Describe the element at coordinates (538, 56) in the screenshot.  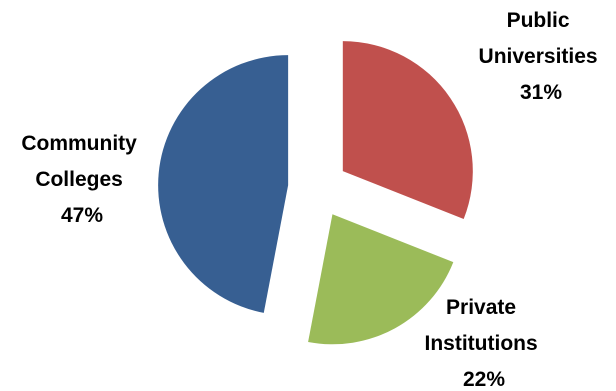
I see `label-line: Universities` at that location.